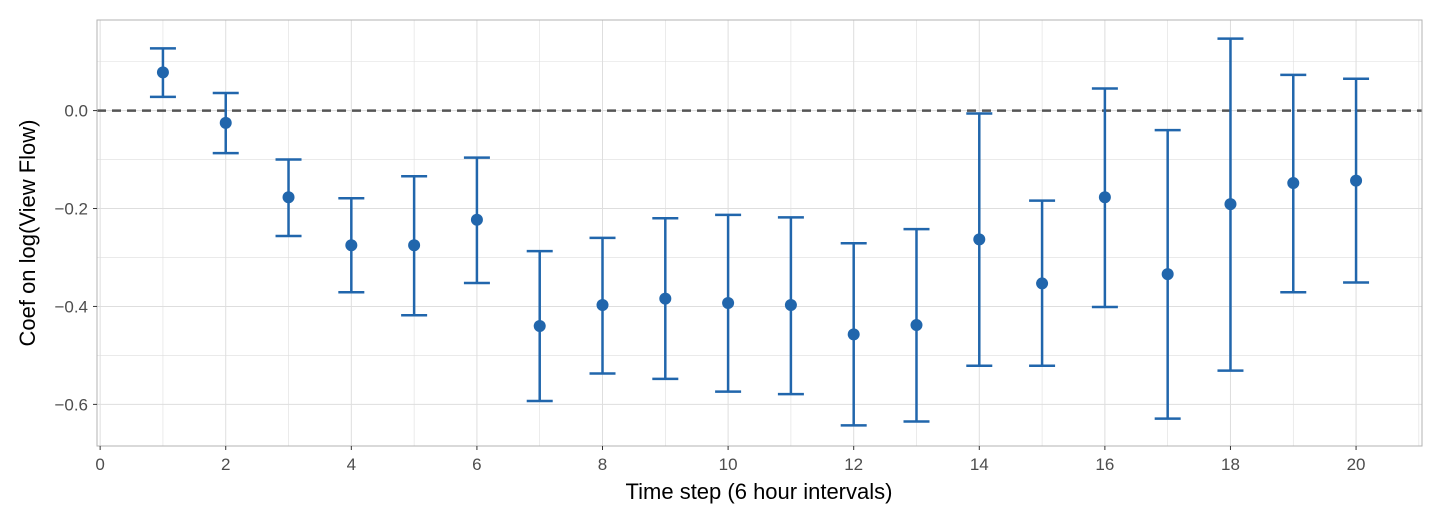  Describe the element at coordinates (476, 464) in the screenshot. I see `x-tick-label: 6` at that location.